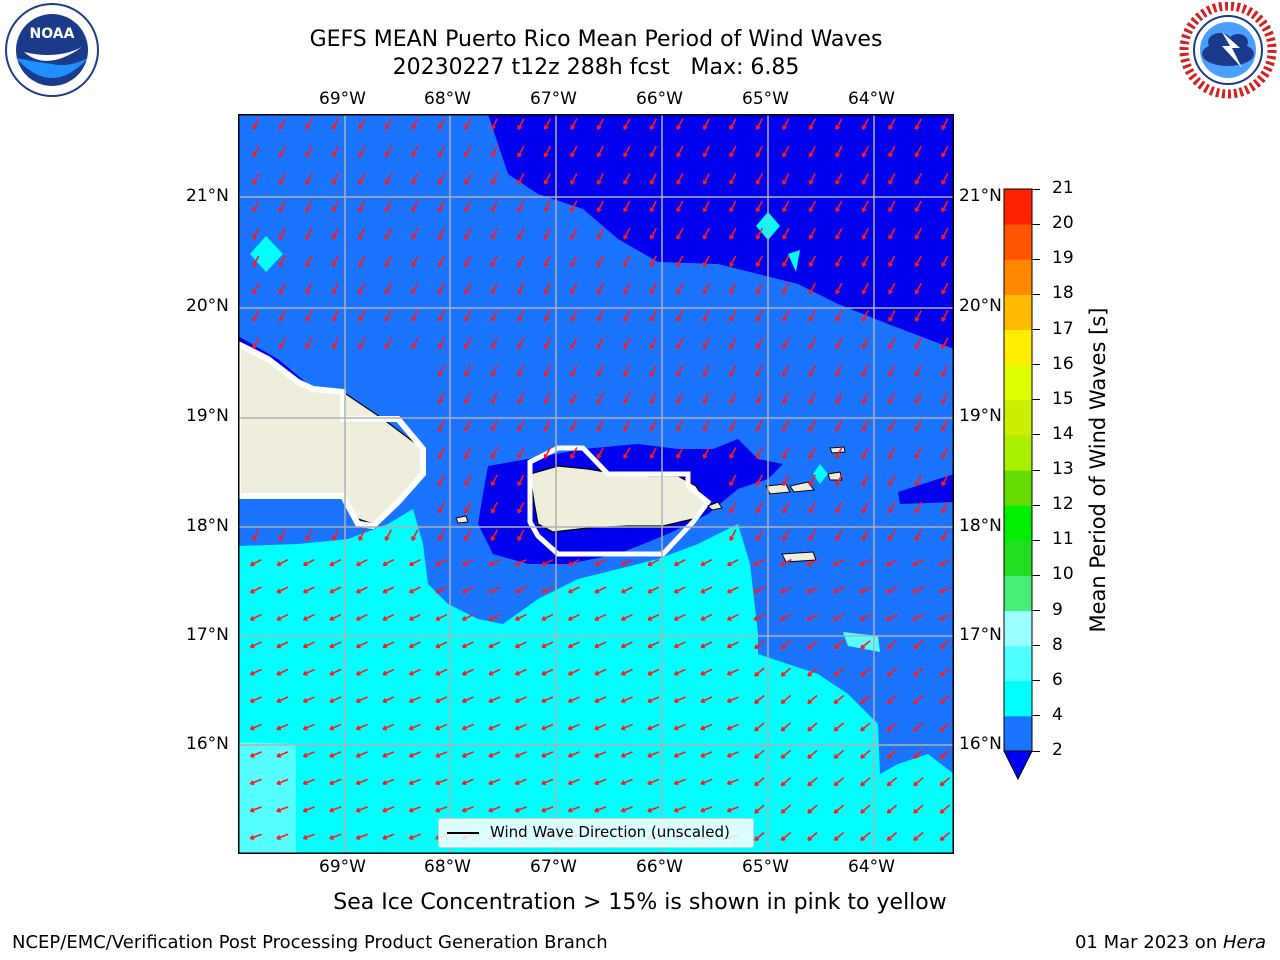  Describe the element at coordinates (1063, 363) in the screenshot. I see `colorbar-tick-label: 16` at that location.